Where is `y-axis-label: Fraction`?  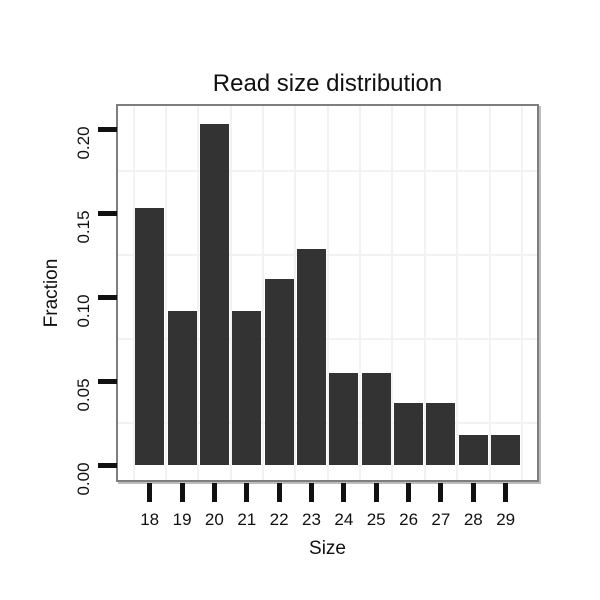
y-axis-label: Fraction is located at coordinates (51, 293).